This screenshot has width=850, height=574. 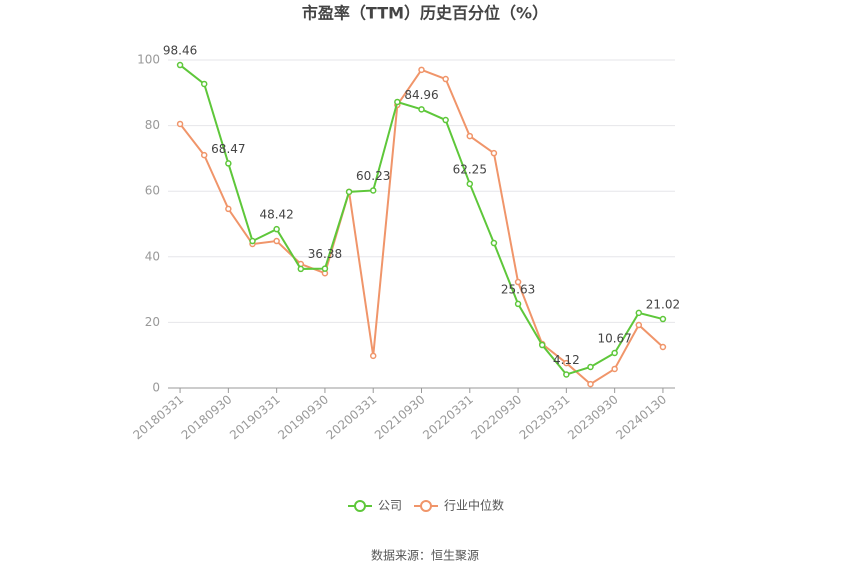 What do you see at coordinates (390, 506) in the screenshot?
I see `legend-label: 公司` at bounding box center [390, 506].